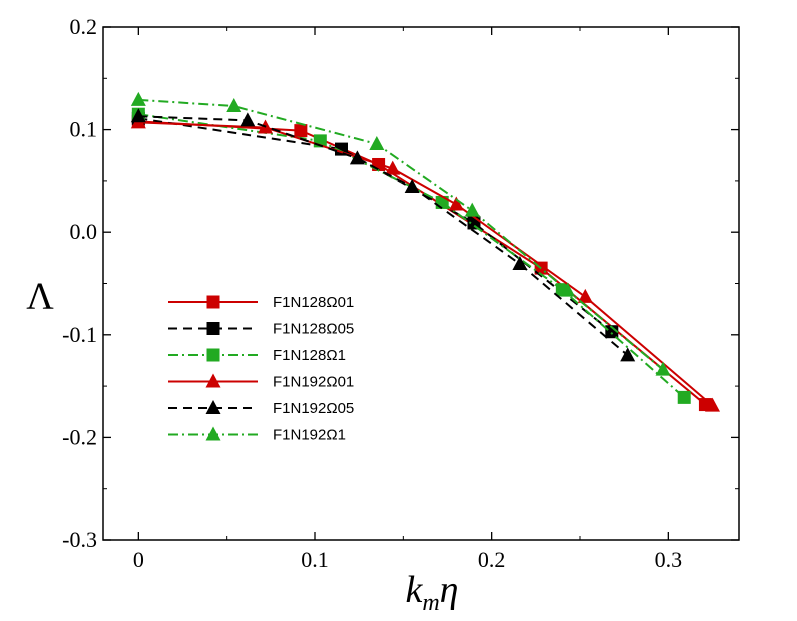 This screenshot has height=621, width=797. What do you see at coordinates (84, 231) in the screenshot?
I see `y-tick-label: 0.0` at bounding box center [84, 231].